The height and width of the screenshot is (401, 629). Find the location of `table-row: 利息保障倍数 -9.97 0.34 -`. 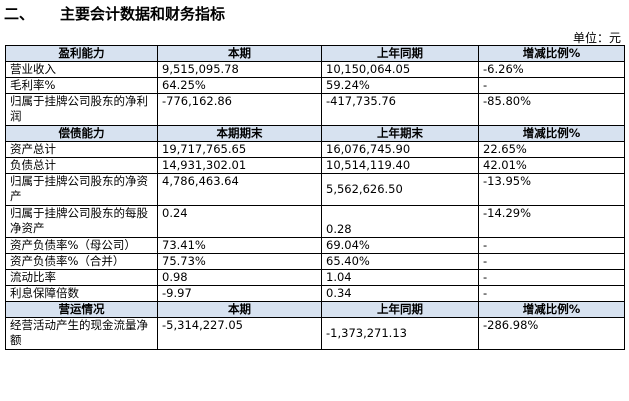

table-row: 利息保障倍数 -9.97 0.34 - is located at coordinates (315, 293).